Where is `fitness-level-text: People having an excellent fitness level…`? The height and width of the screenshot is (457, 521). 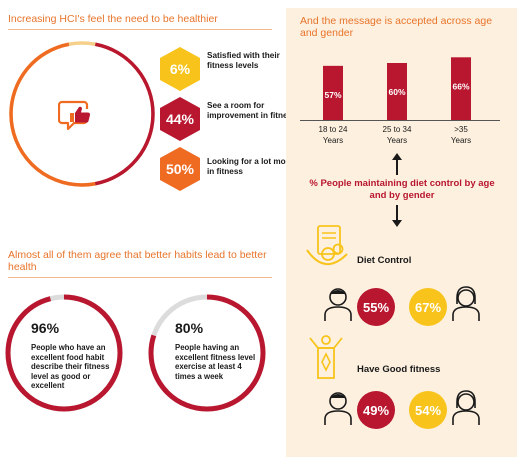 fitness-level-text: People having an excellent fitness level… is located at coordinates (215, 362).